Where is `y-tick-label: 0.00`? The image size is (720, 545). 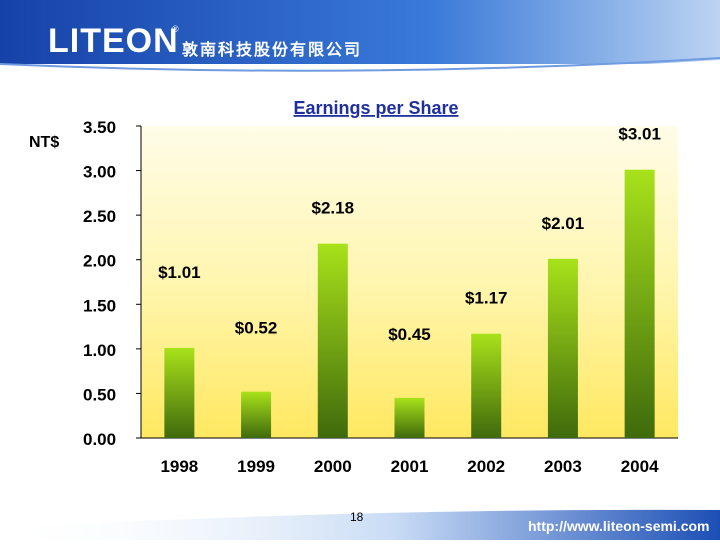
y-tick-label: 0.00 is located at coordinates (99, 439).